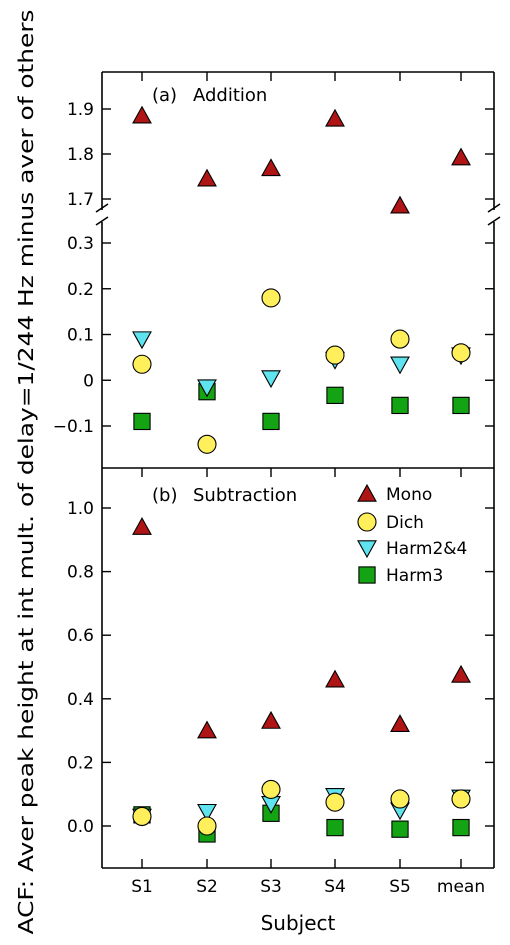 The height and width of the screenshot is (945, 510). Describe the element at coordinates (80, 509) in the screenshot. I see `y-tick-label: 1.0` at that location.